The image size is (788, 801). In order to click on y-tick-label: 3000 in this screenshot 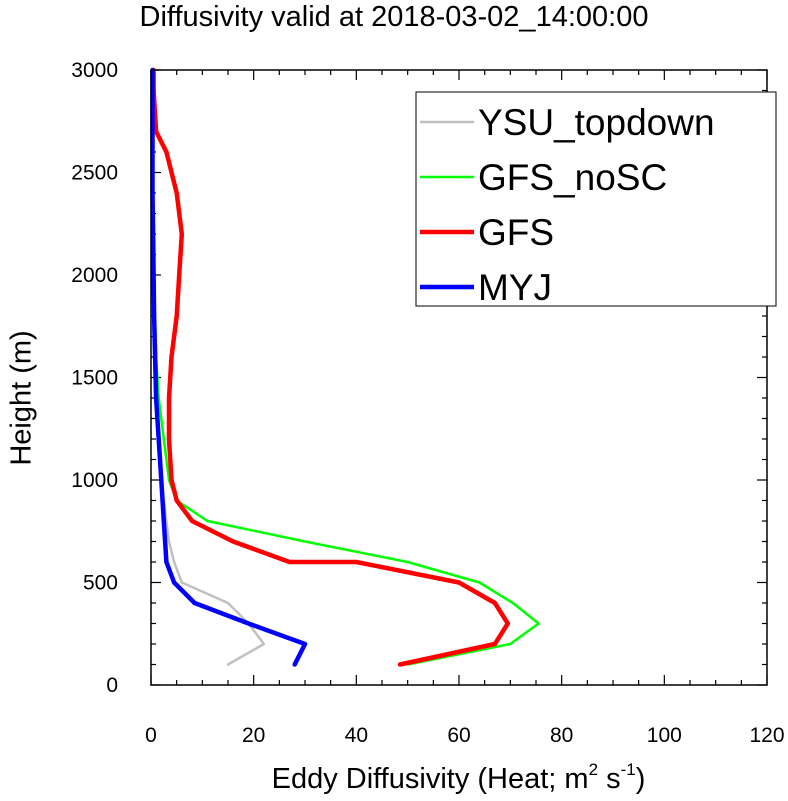, I will do `click(94, 70)`.